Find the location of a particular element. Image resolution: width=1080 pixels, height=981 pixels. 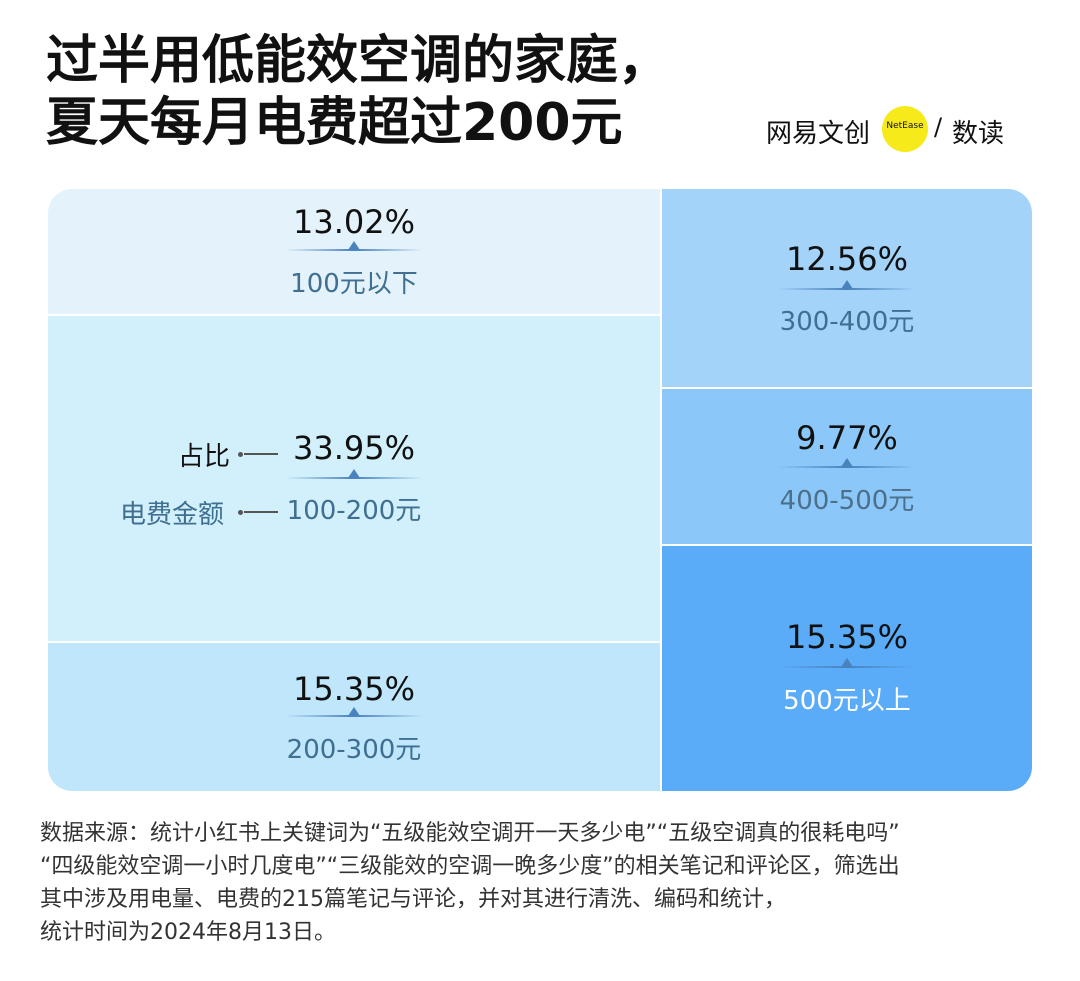

cell-amount-label: 400-500元 is located at coordinates (847, 501).